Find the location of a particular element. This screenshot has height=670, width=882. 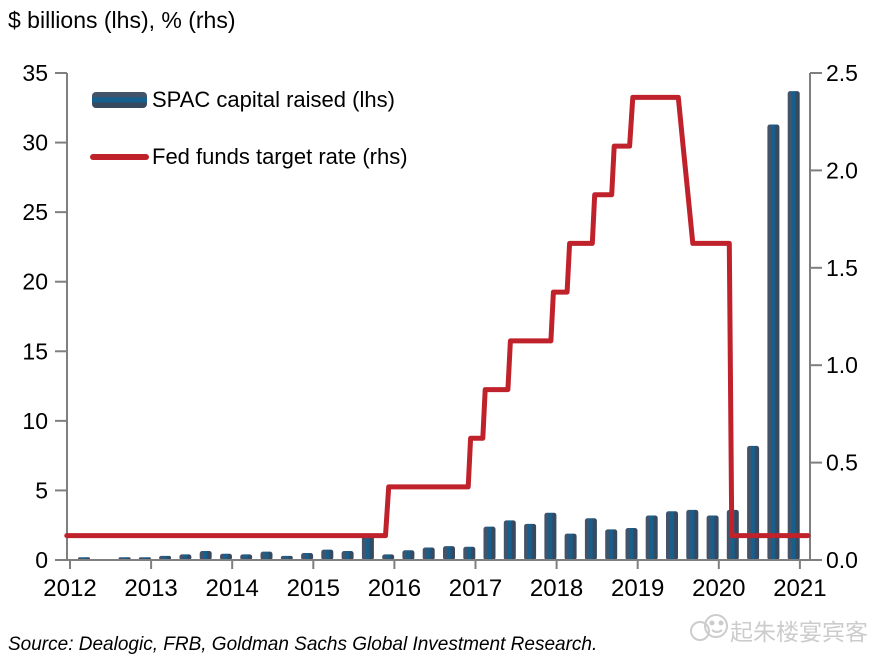

bar-2015-q3 is located at coordinates (367, 547).